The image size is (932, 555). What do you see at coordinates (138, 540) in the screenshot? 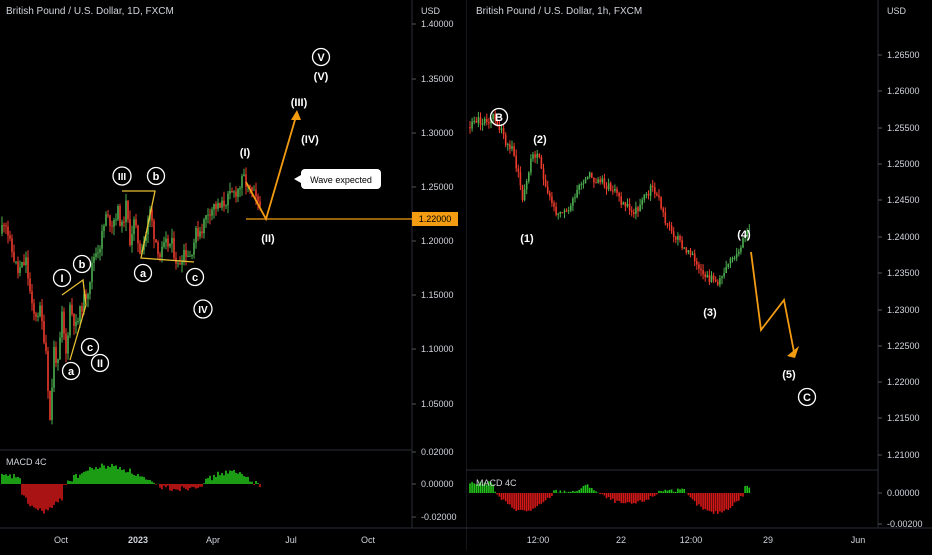
I see `time-tick-label: 2023` at bounding box center [138, 540].